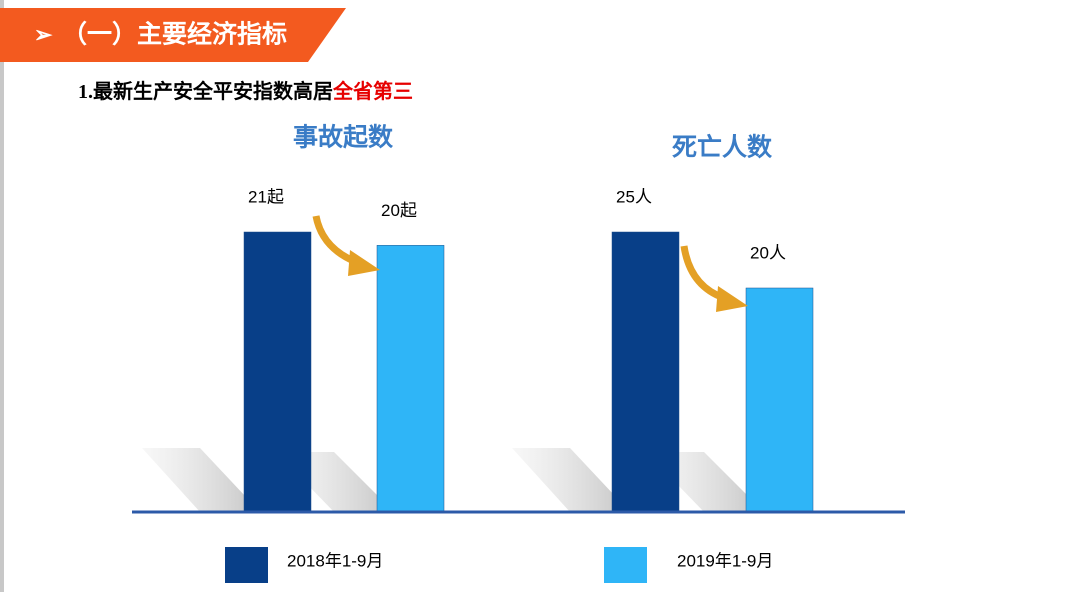 This screenshot has height=592, width=1079. I want to click on chart-title: 死亡人数, so click(722, 147).